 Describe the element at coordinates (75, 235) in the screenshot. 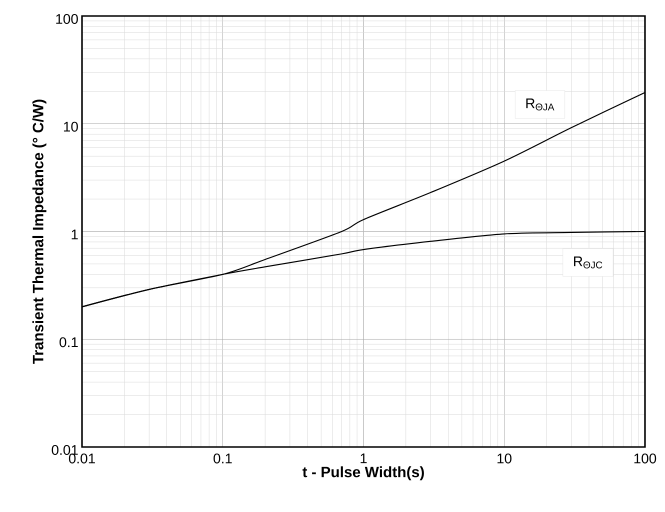

I see `y-tick-label: 1` at that location.